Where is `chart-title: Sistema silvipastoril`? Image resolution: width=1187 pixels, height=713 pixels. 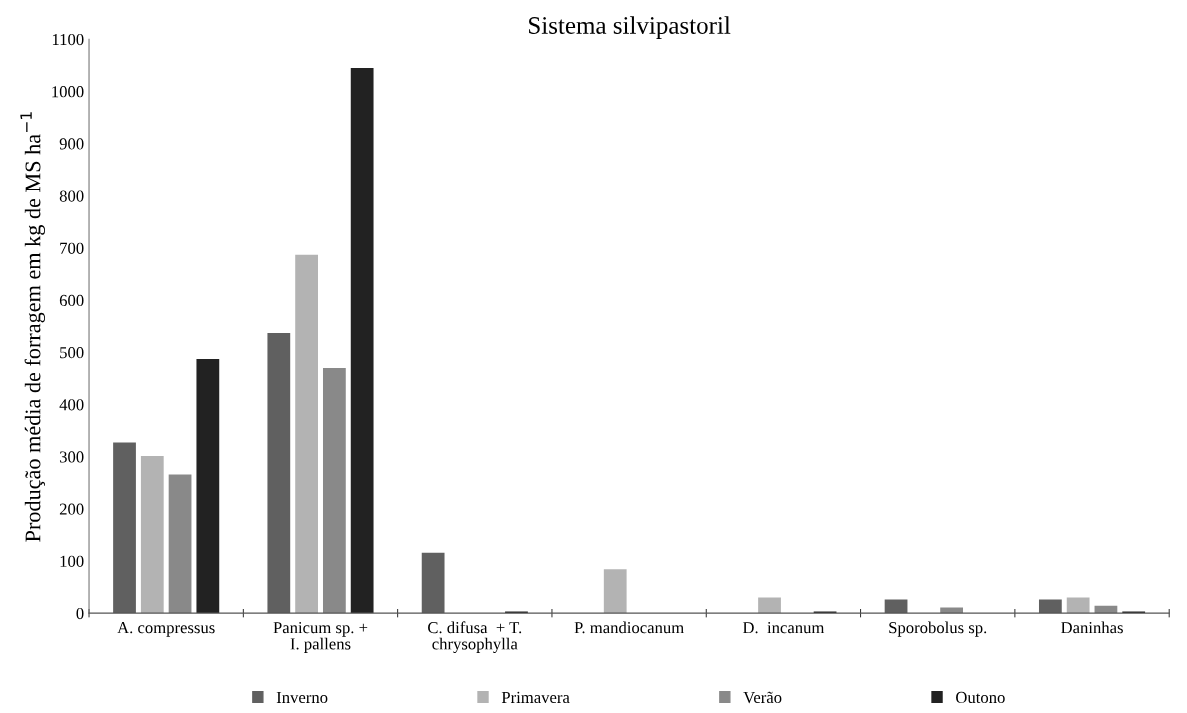 chart-title: Sistema silvipastoril is located at coordinates (630, 27).